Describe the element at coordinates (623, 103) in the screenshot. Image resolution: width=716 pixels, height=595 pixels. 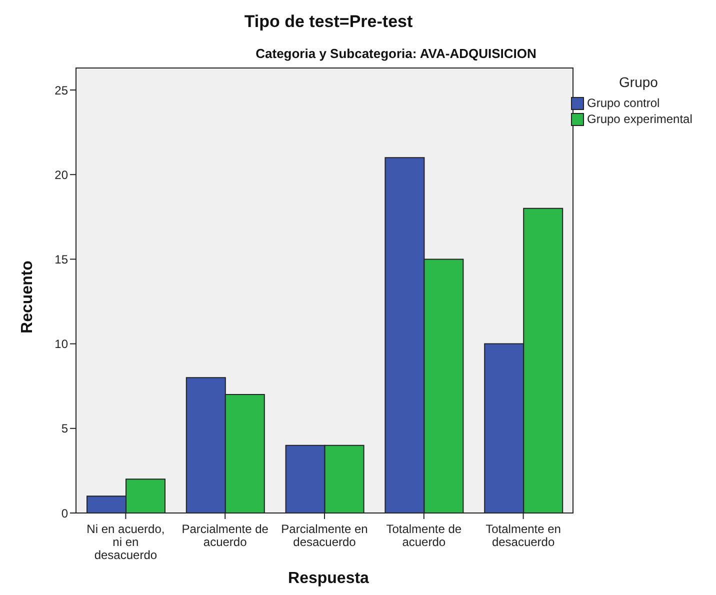
I see `legend-label: Grupo control` at that location.